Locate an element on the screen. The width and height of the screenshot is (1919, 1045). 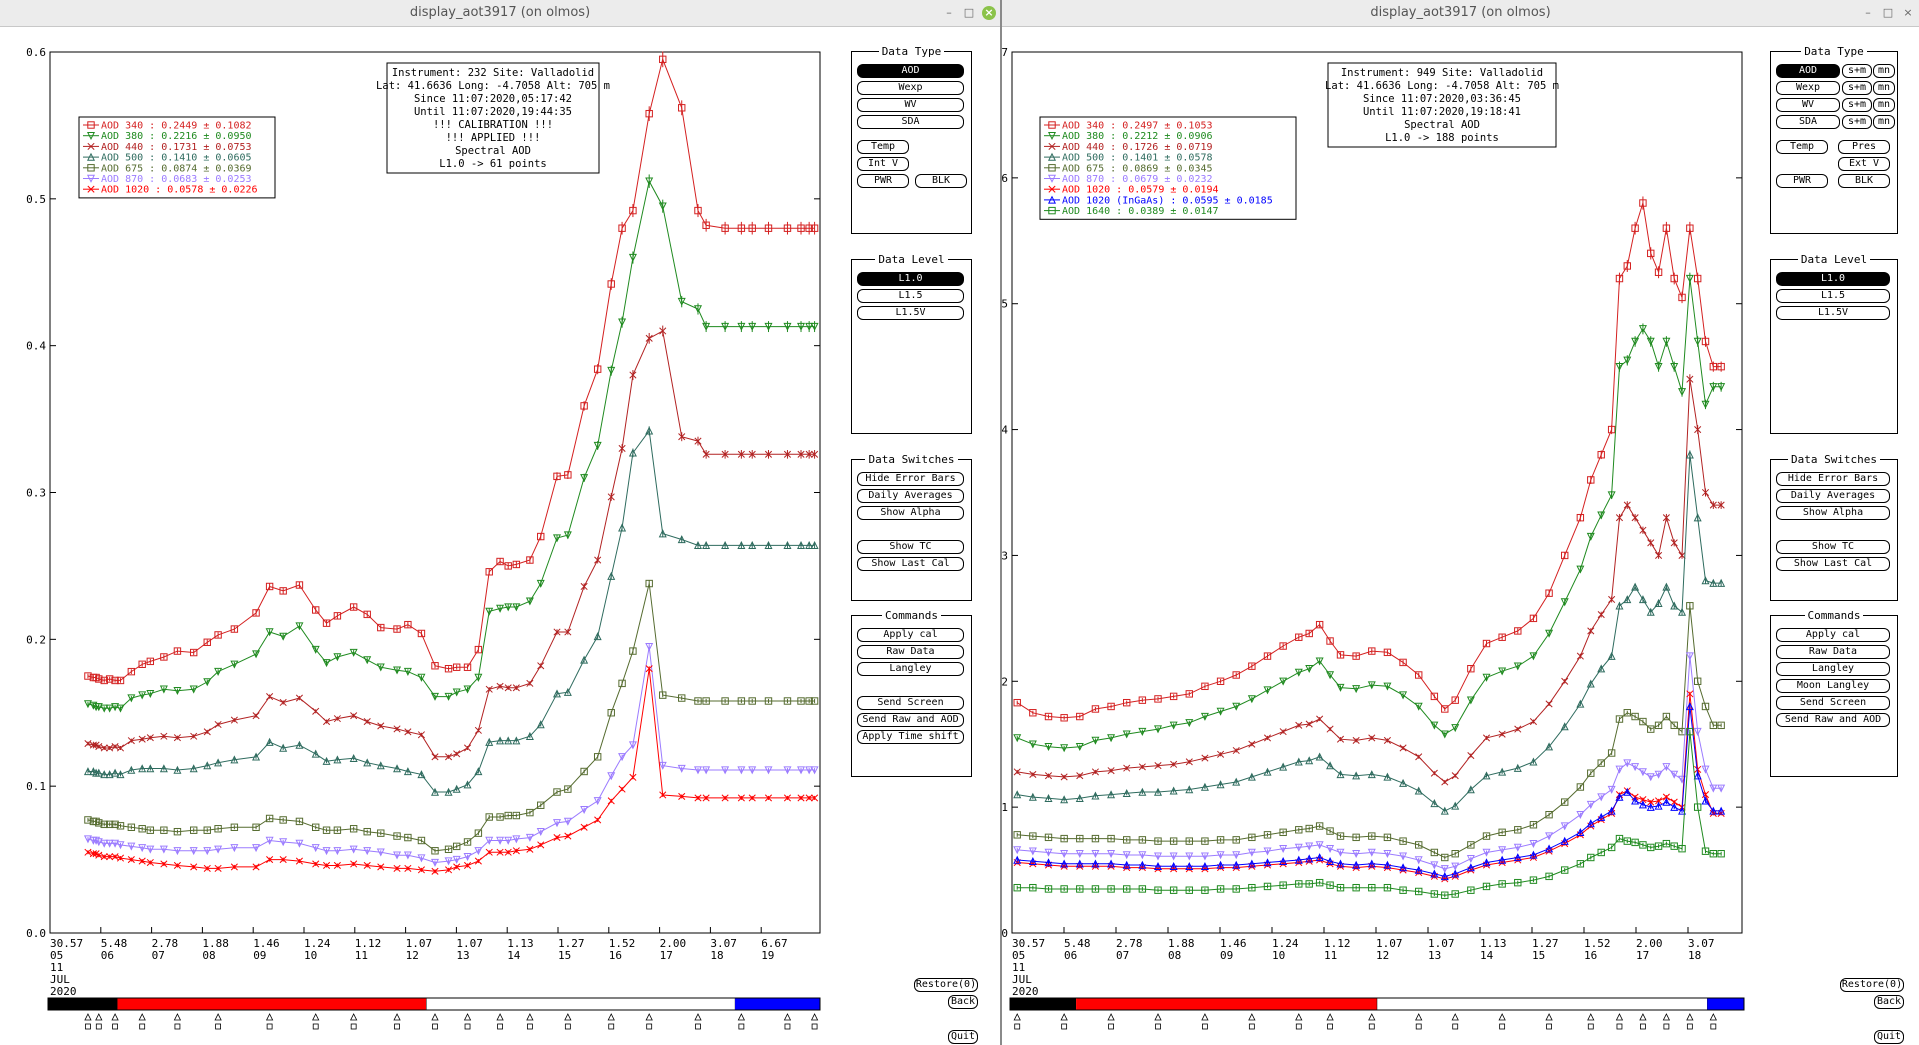
date-label: JUL is located at coordinates (1022, 979).